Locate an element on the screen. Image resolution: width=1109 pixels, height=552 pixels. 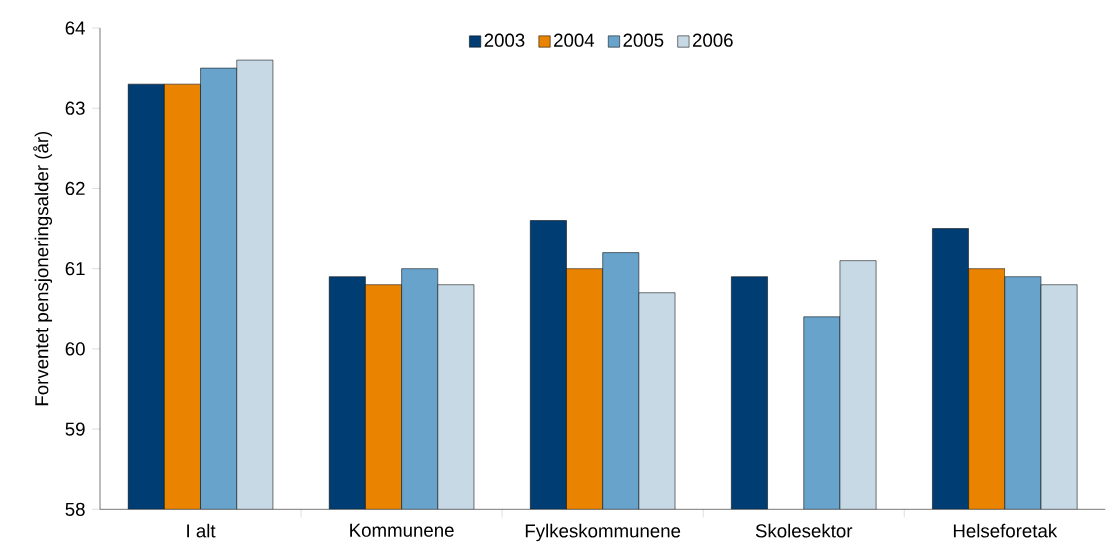
x-tick-label: I alt is located at coordinates (201, 530).